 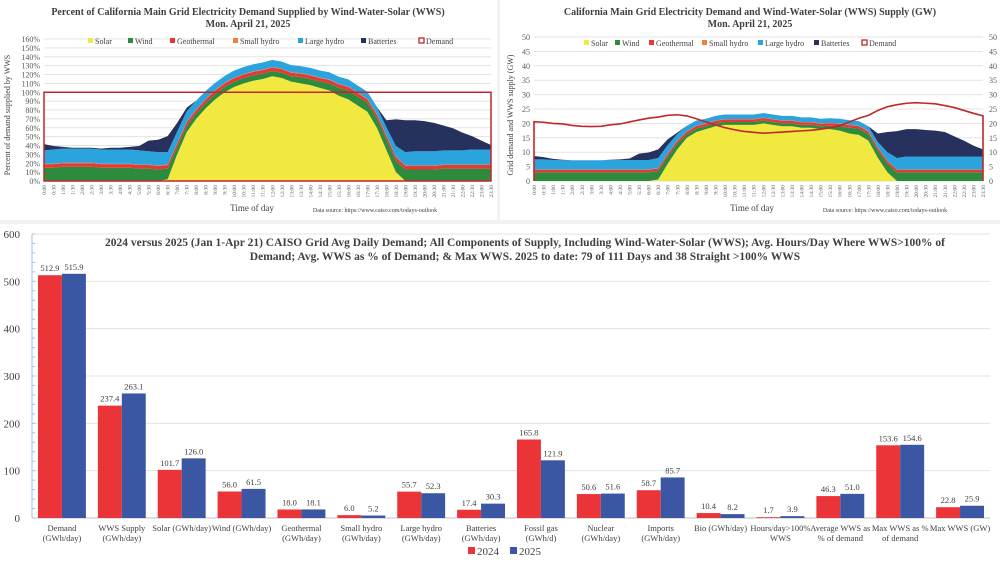 I want to click on y-tick-label: 150%, so click(x=30, y=48).